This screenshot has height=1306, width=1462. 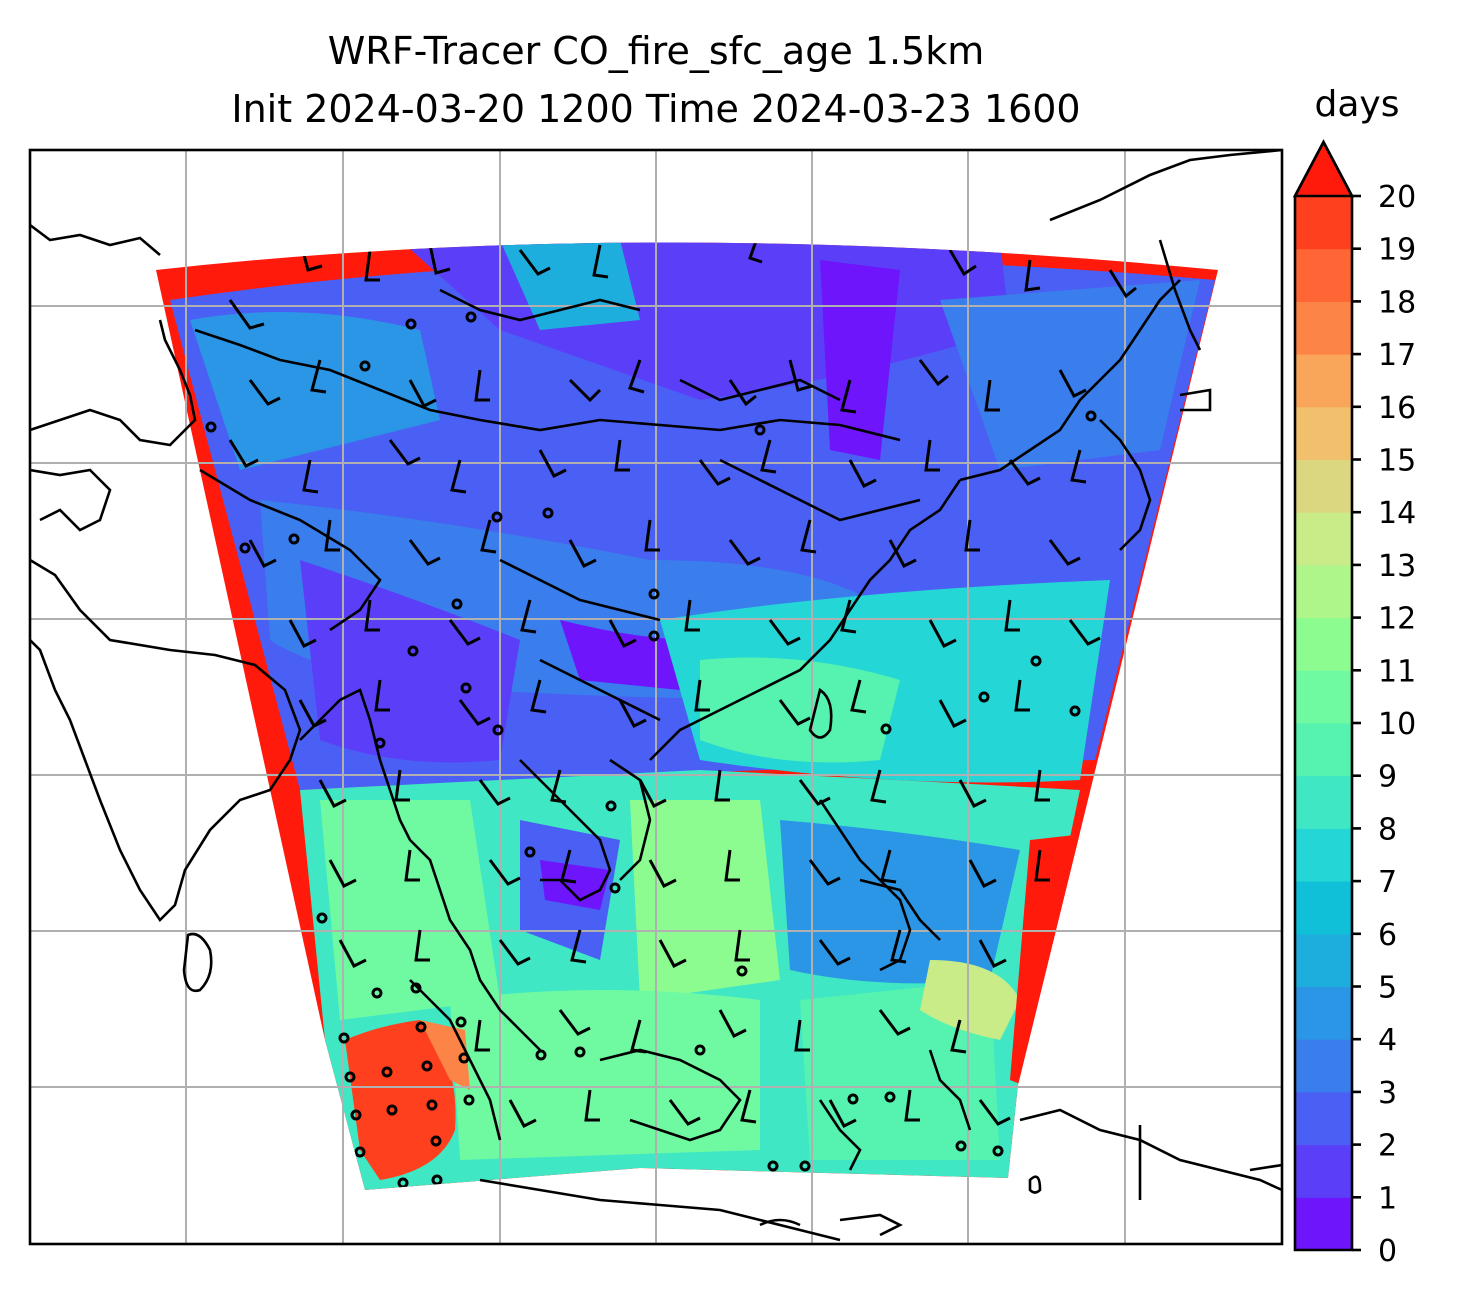 I want to click on colorbar-tick-label: 19, so click(x=1397, y=250).